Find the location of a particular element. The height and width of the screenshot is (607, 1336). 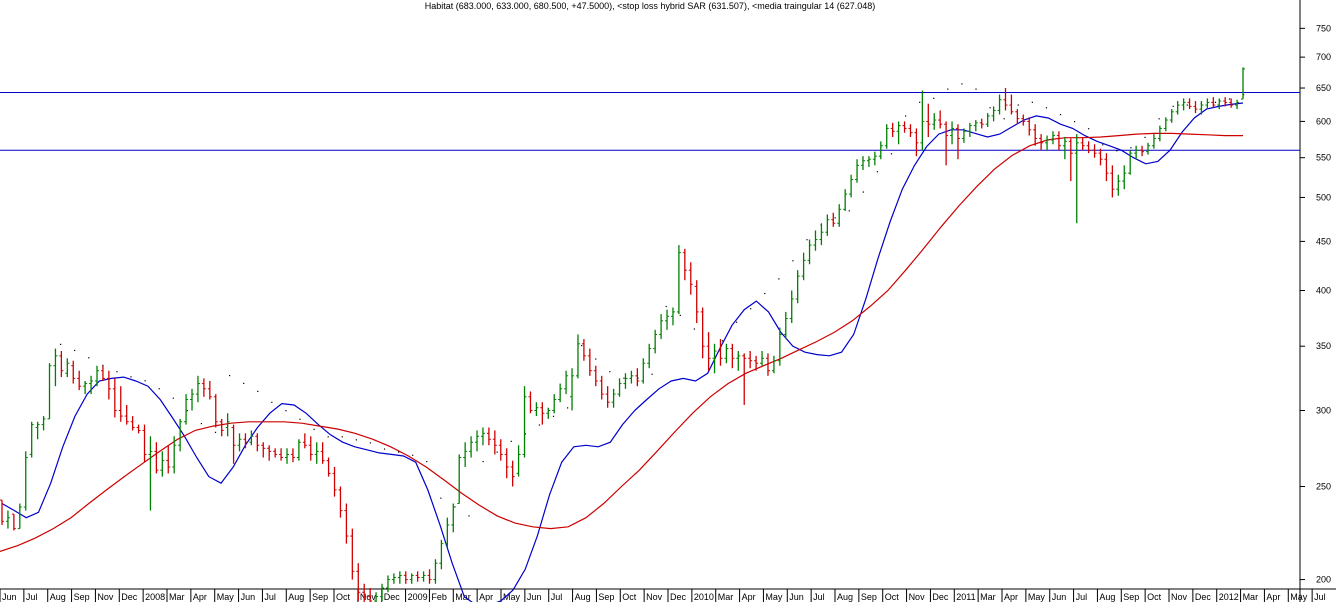

y-tick-label: 300 is located at coordinates (1323, 410).